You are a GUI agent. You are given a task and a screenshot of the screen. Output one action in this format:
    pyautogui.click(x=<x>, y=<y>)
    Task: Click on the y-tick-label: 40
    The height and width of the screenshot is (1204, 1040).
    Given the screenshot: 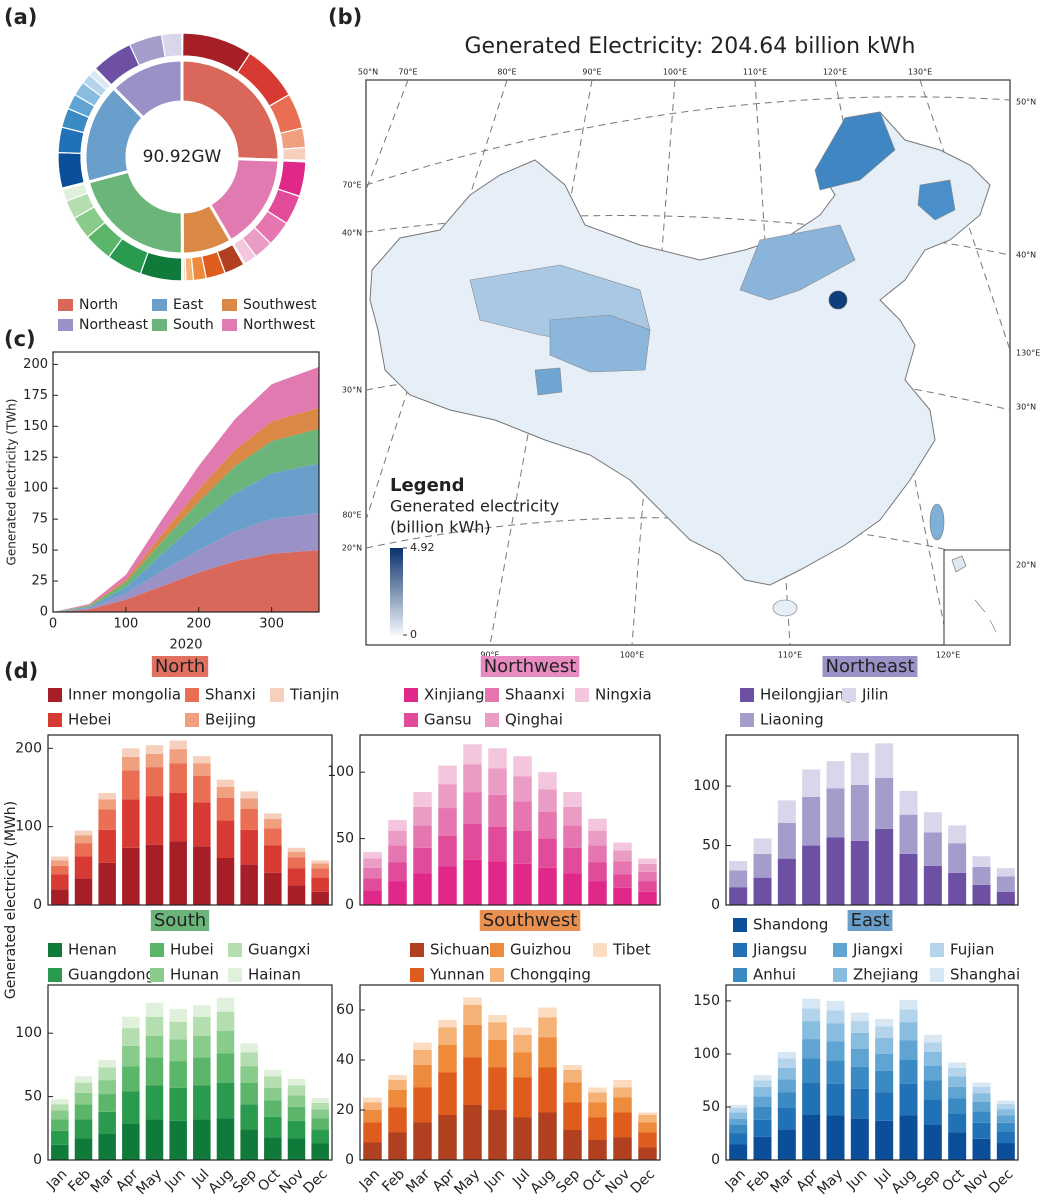 What is the action you would take?
    pyautogui.click(x=345, y=1060)
    